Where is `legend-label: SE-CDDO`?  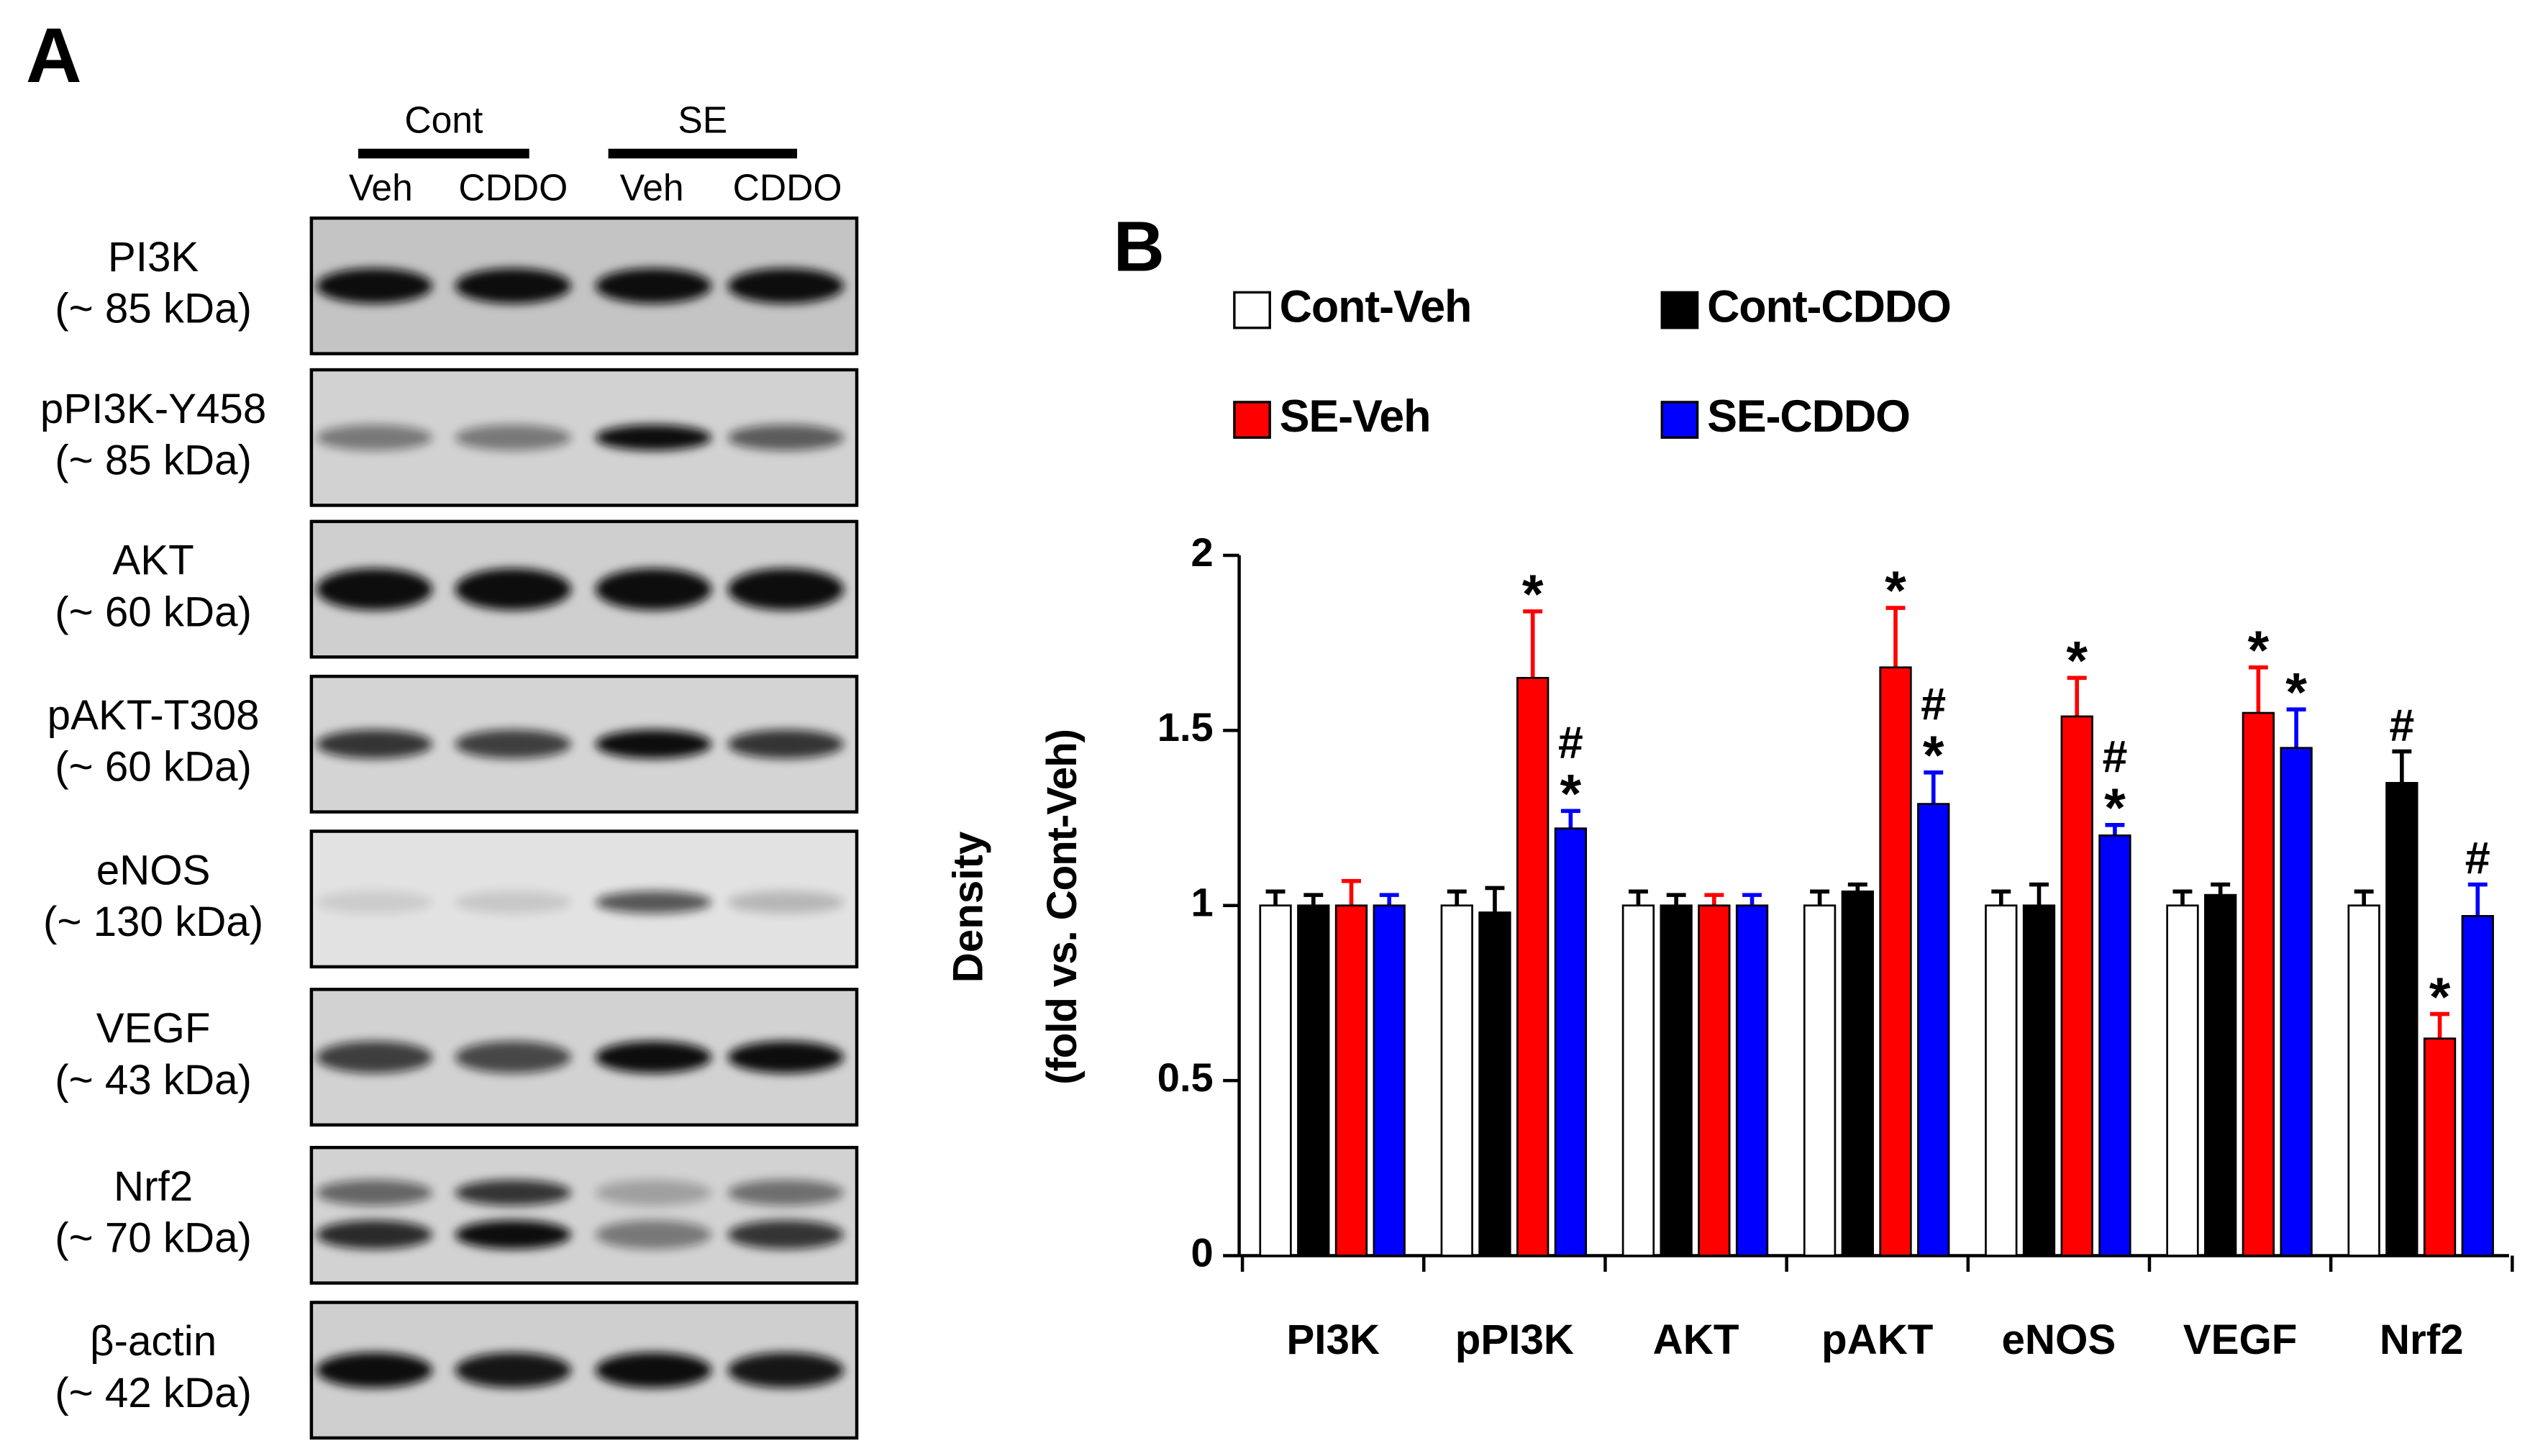
legend-label: SE-CDDO is located at coordinates (1808, 416).